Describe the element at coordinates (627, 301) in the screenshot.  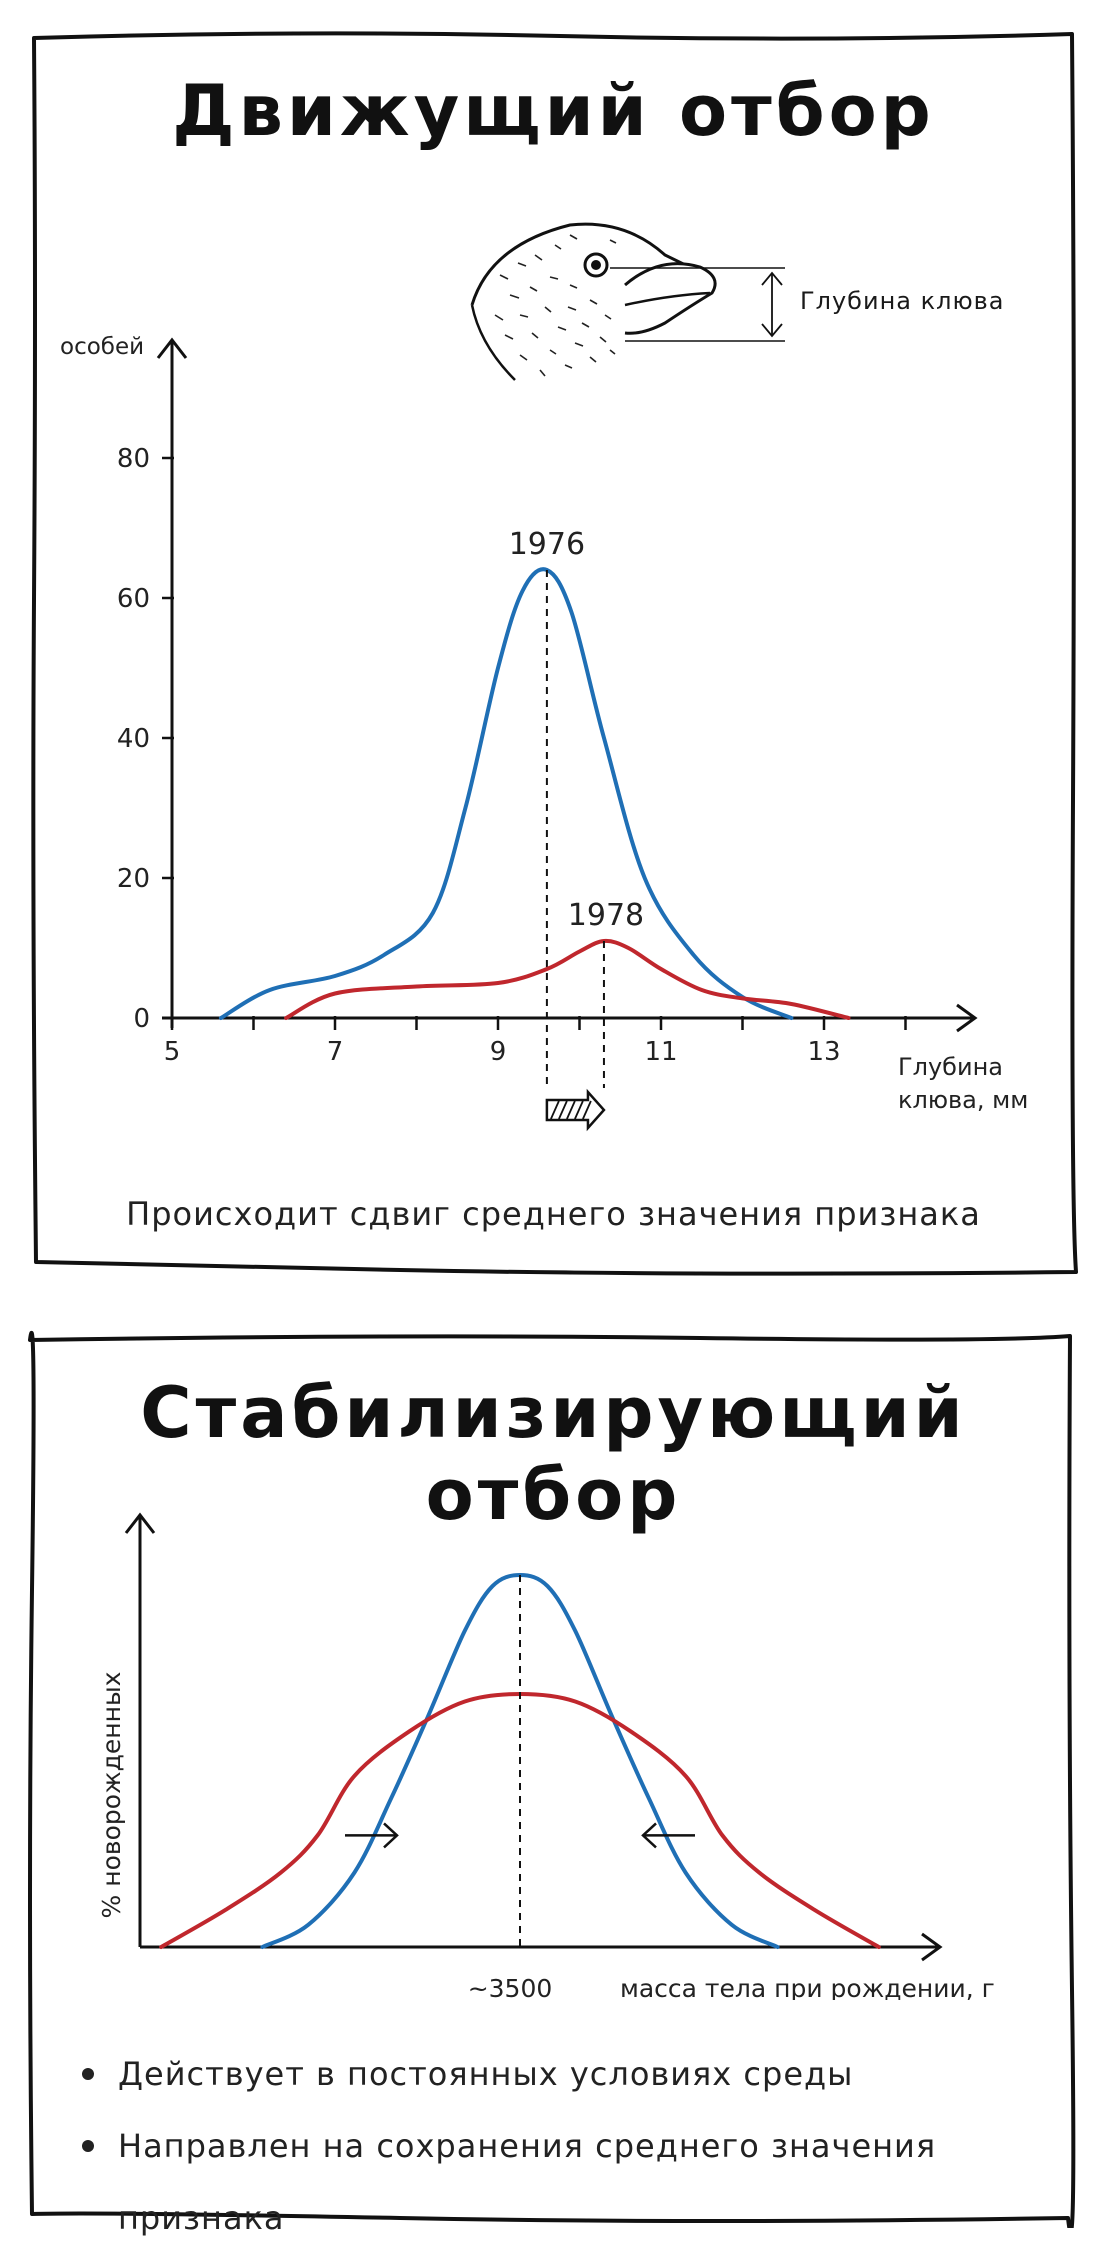
I see `finch-head-illustration` at that location.